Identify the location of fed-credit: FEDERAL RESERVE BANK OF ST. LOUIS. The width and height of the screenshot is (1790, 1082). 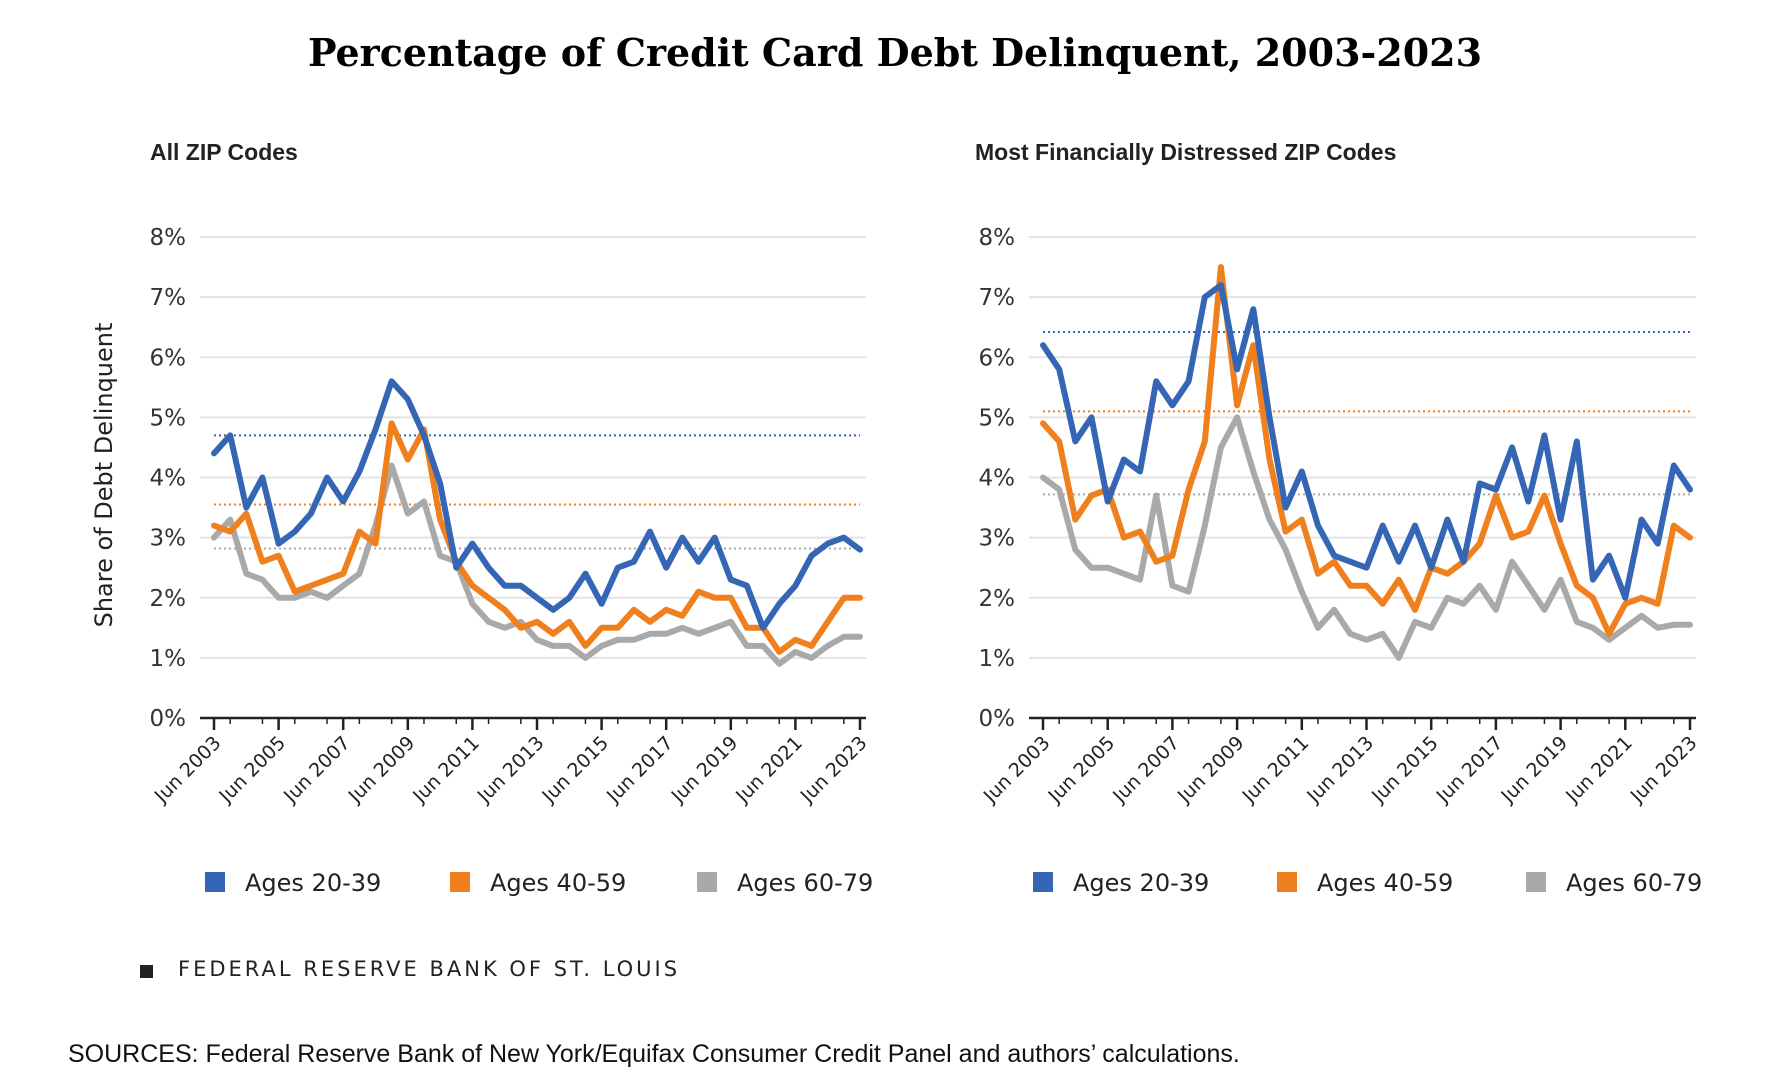
(429, 969).